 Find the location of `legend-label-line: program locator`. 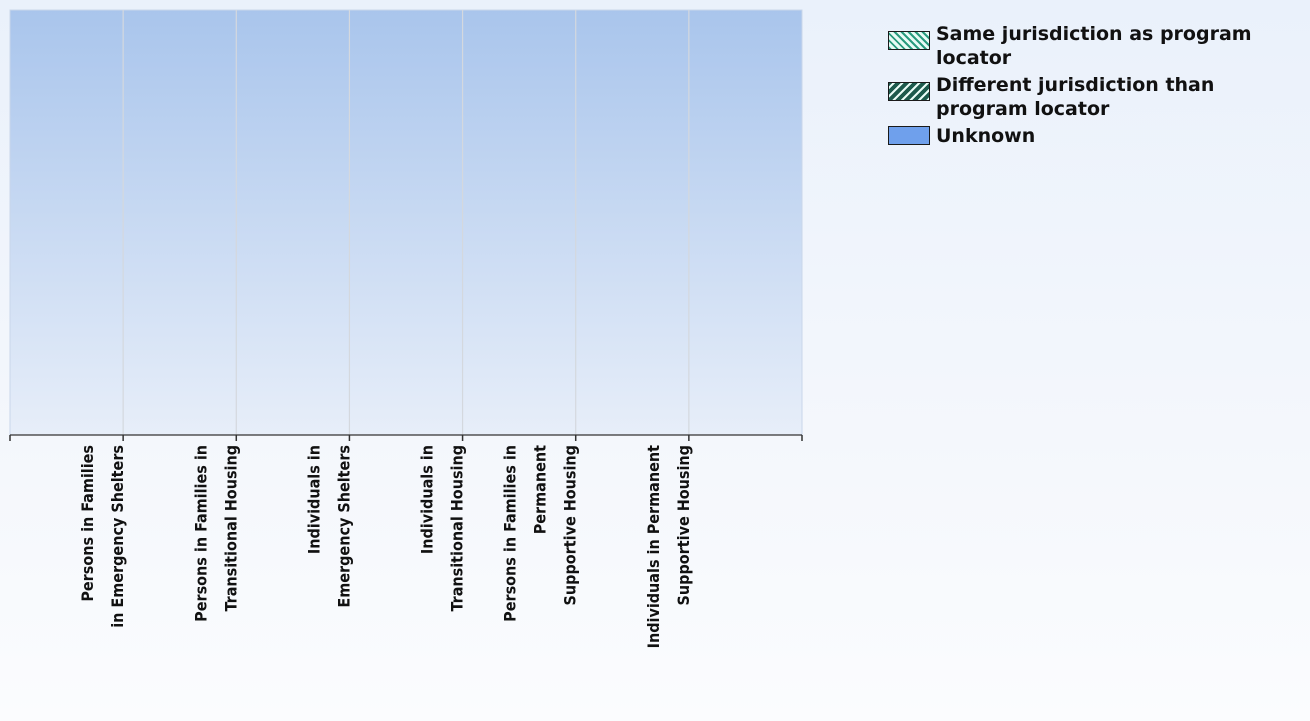

legend-label-line: program locator is located at coordinates (1023, 109).